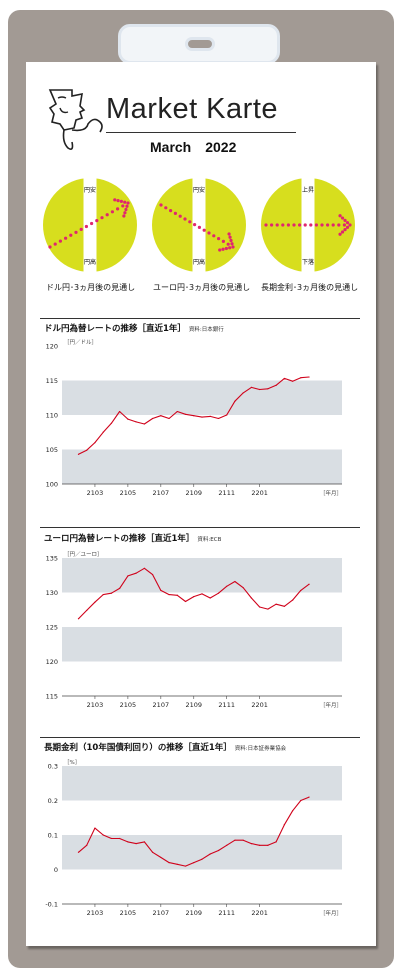  I want to click on x-unit-label: ［年月］, so click(331, 913).